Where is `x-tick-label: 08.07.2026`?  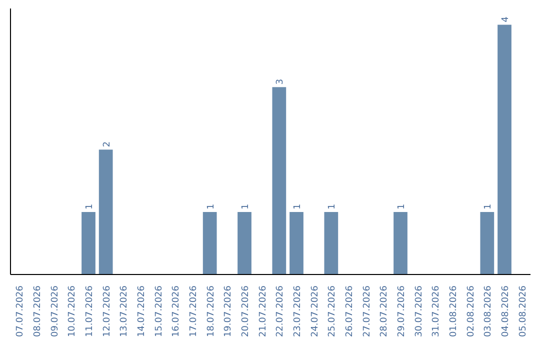 x-tick-label: 08.07.2026 is located at coordinates (38, 311).